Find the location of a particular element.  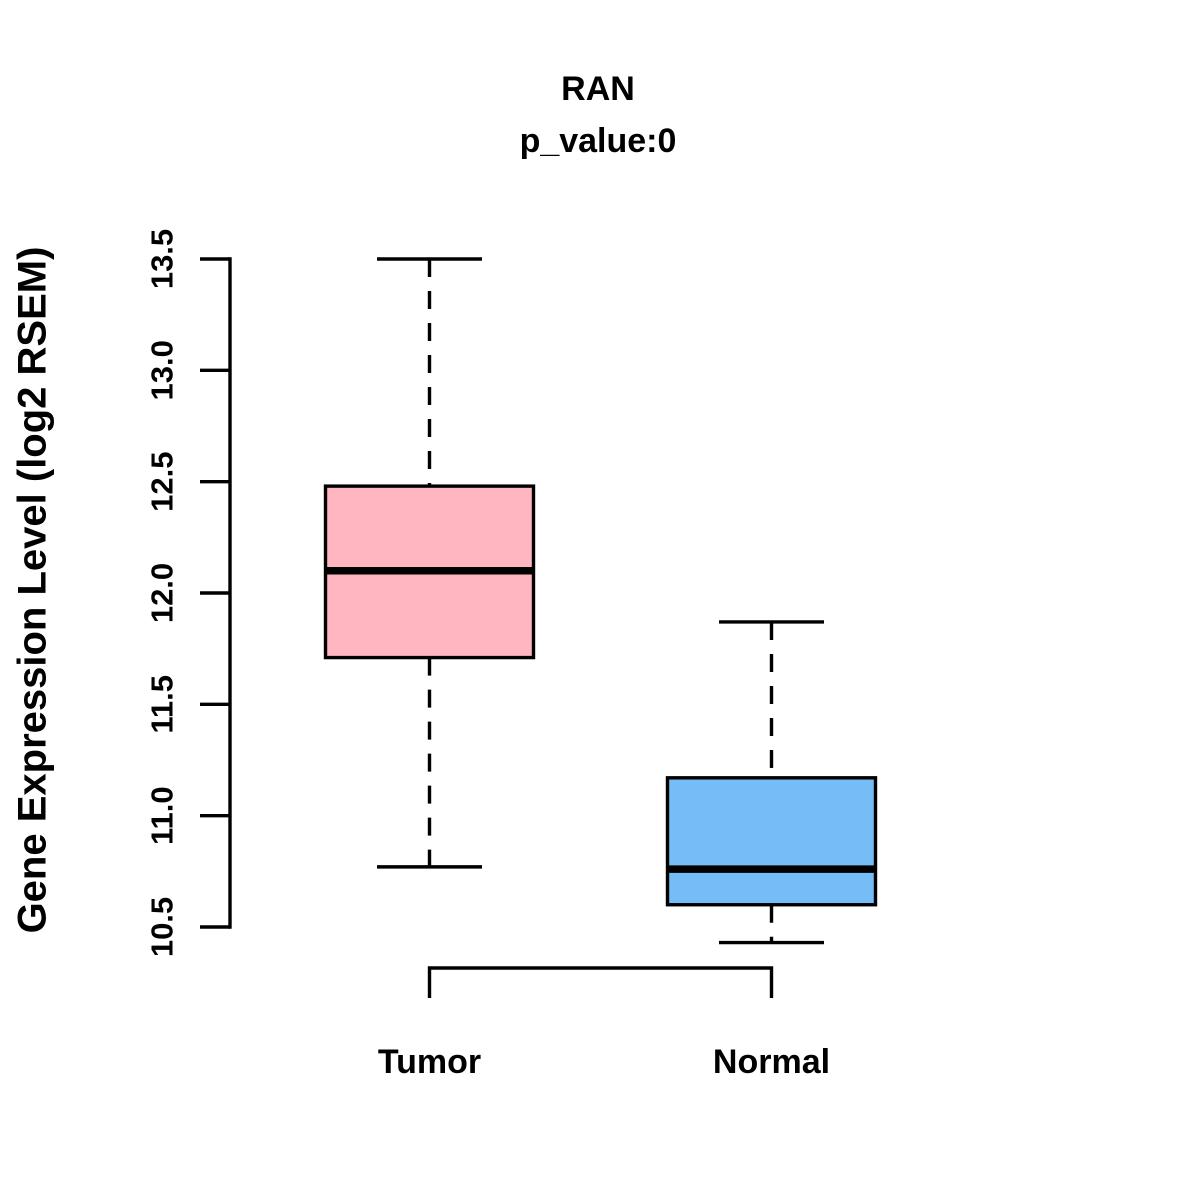

comparison-bracket is located at coordinates (600, 982).